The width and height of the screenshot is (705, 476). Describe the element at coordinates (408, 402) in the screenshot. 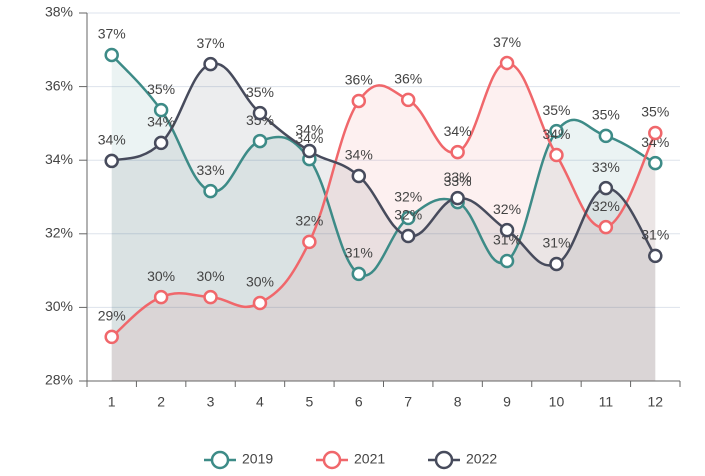

I see `x-tick-label: 7` at that location.